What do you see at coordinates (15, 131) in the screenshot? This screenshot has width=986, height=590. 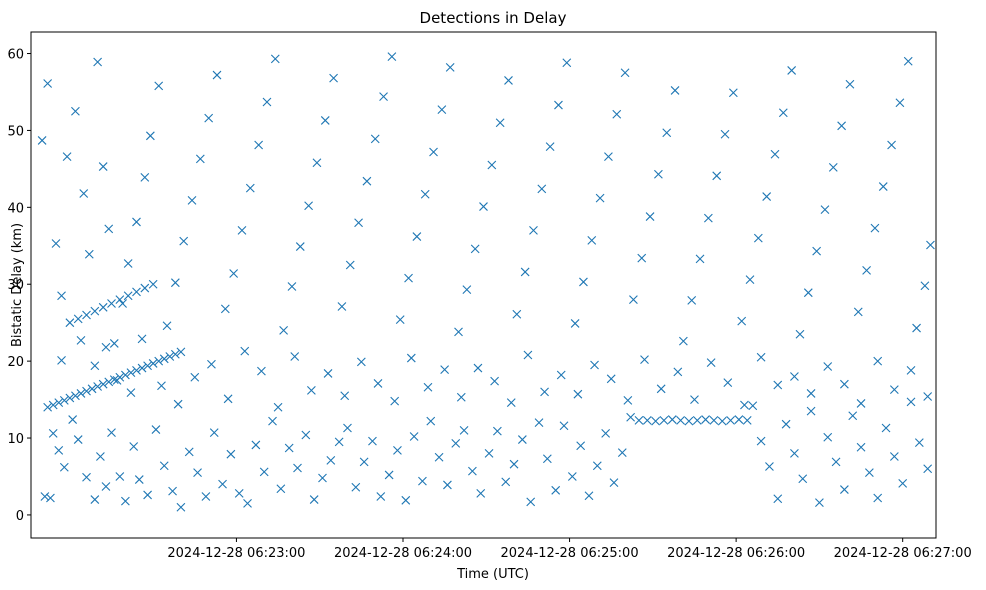 I see `y-tick-label: 50` at bounding box center [15, 131].